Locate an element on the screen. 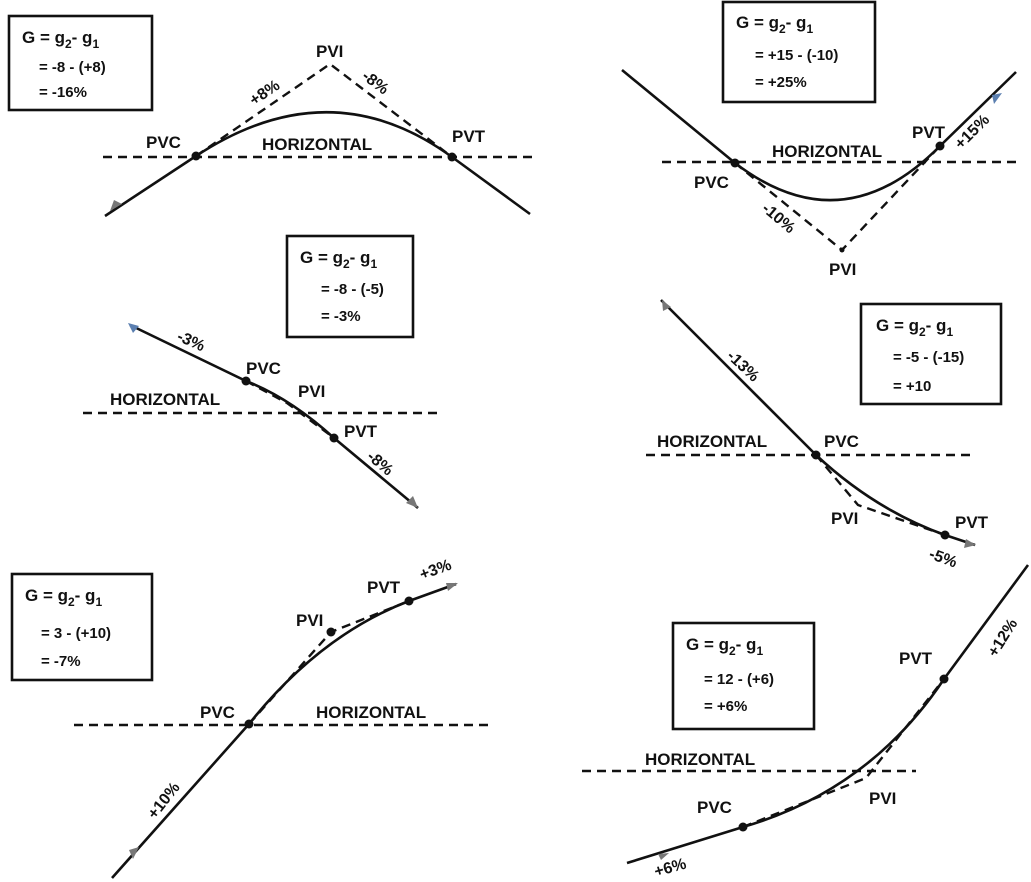 The height and width of the screenshot is (882, 1031). equation-box: G = g2- g1 = -8 - (-5) = -3% is located at coordinates (350, 286).